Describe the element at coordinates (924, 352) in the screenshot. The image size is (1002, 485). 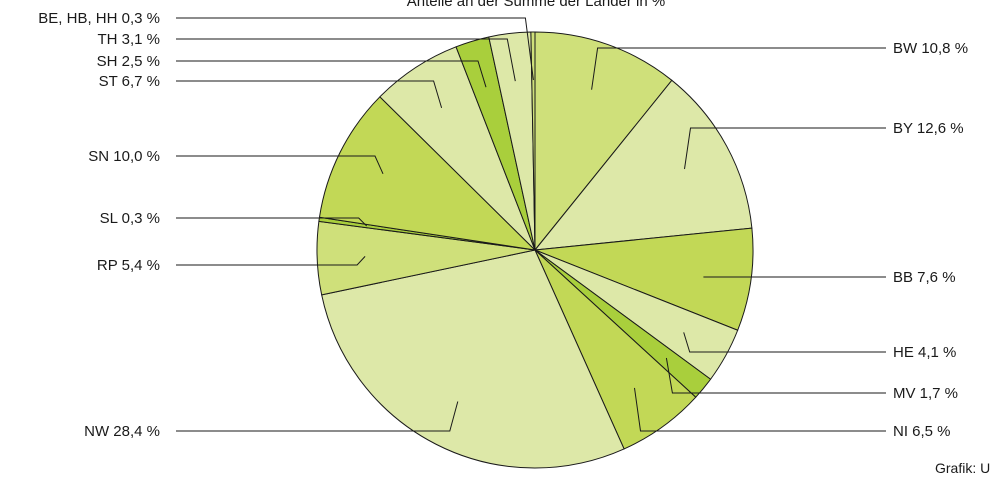
I see `slice-label-he: HE 4,1 %` at that location.